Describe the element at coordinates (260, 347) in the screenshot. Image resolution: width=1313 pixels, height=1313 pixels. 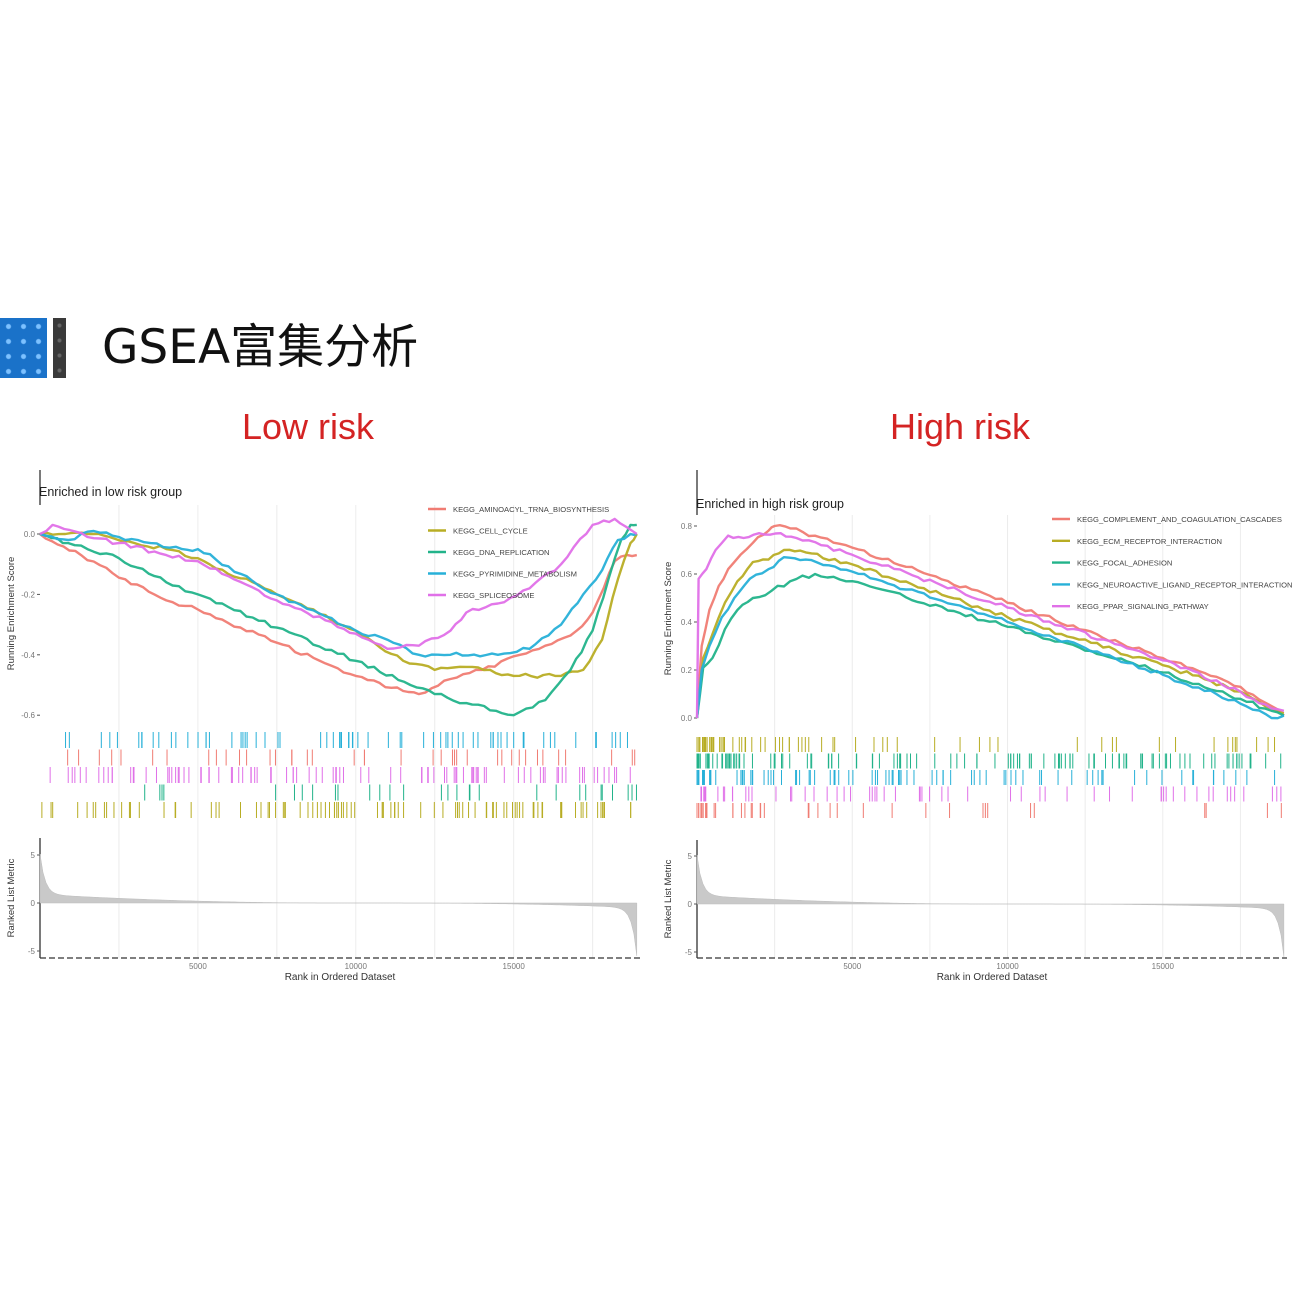
I see `page-title: GSEA富集分析` at that location.